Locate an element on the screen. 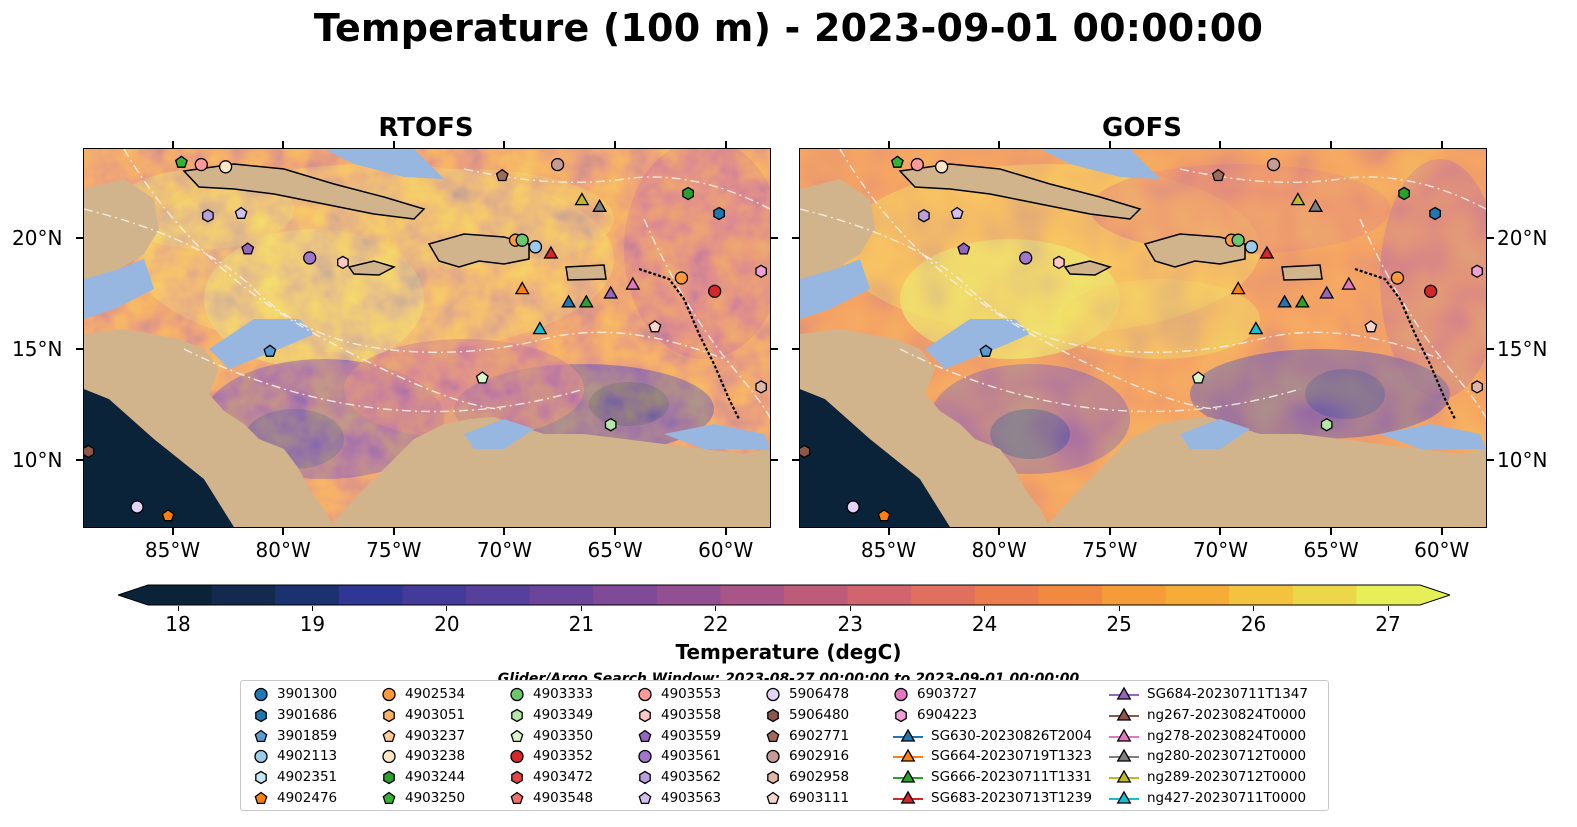  legend-label: 3901859 is located at coordinates (307, 735).